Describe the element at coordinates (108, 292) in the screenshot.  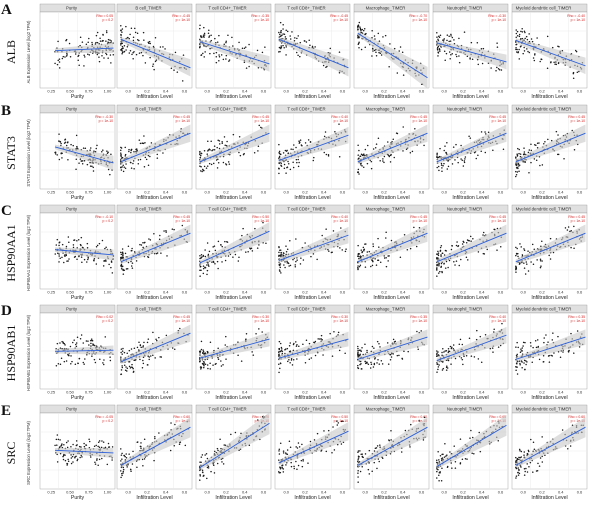
I see `x-tick-label: 1.00` at that location.